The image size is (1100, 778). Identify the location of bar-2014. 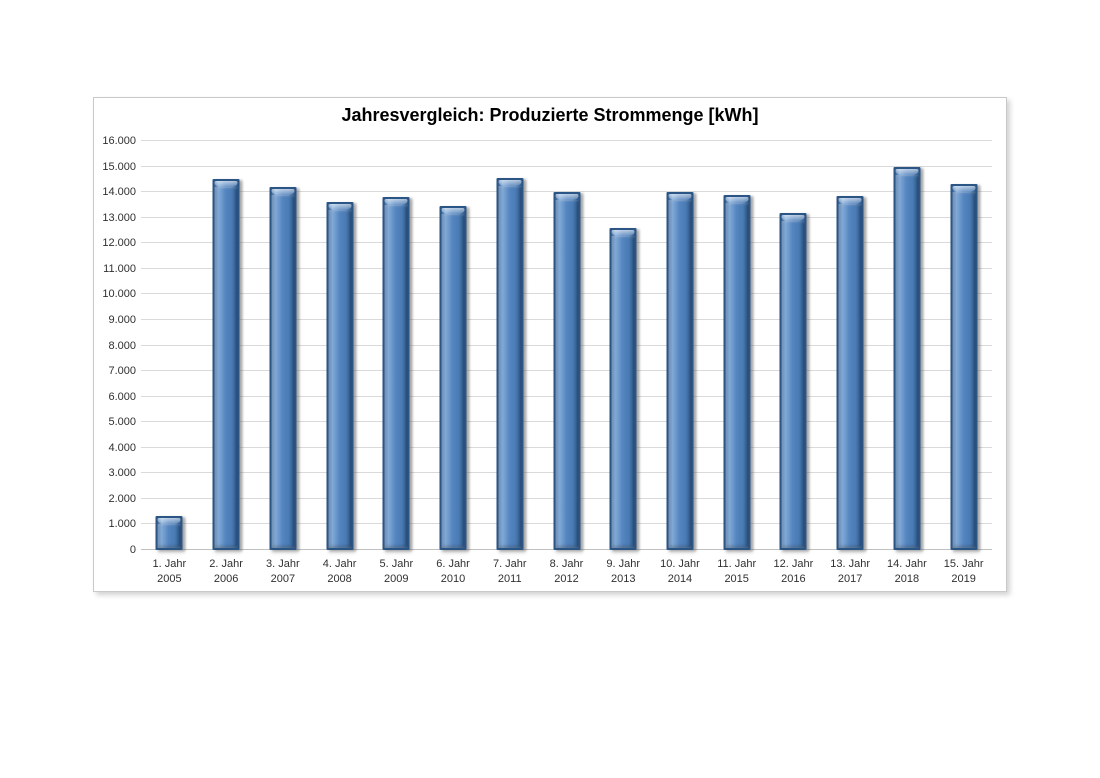
(680, 371).